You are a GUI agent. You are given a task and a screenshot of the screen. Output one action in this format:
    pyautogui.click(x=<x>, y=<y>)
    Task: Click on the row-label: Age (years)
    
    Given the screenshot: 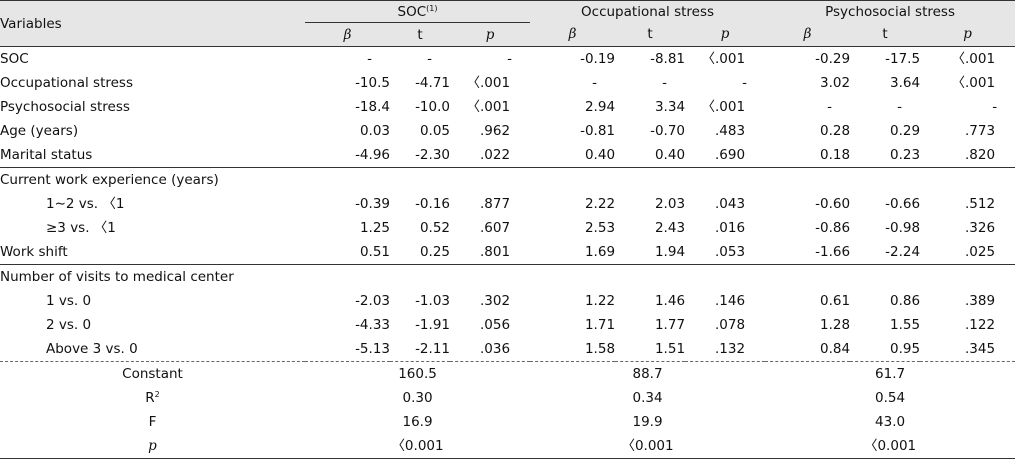 What is the action you would take?
    pyautogui.click(x=39, y=131)
    